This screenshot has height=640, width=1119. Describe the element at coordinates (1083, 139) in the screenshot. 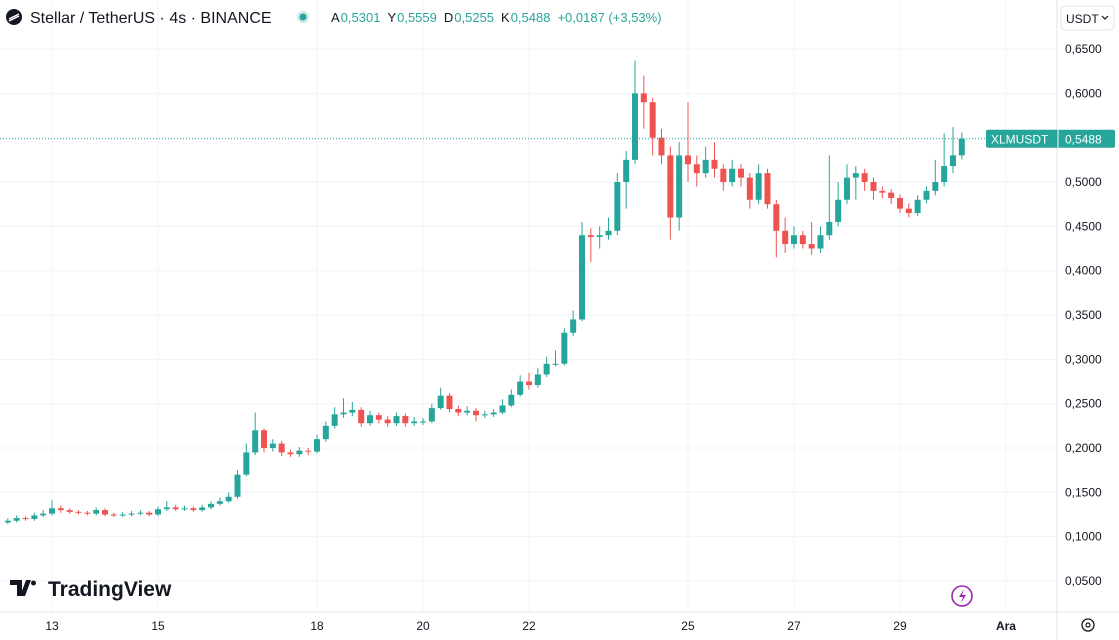

I see `last-price-label: 0,5488` at that location.